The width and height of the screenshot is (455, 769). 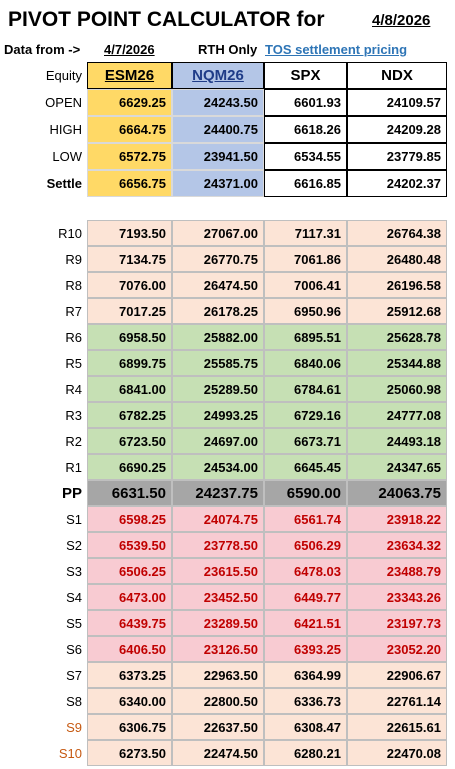 What do you see at coordinates (218, 259) in the screenshot?
I see `level-value: 26770.75` at bounding box center [218, 259].